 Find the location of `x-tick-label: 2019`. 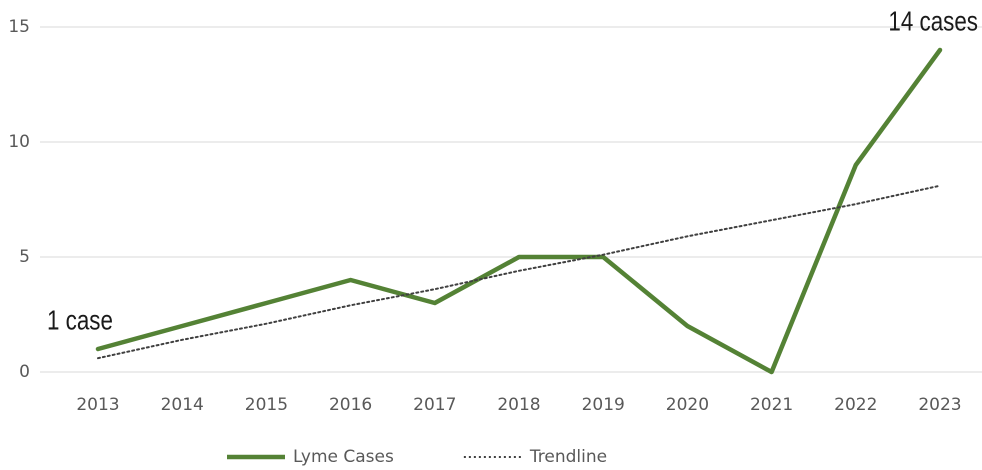

x-tick-label: 2019 is located at coordinates (603, 405).